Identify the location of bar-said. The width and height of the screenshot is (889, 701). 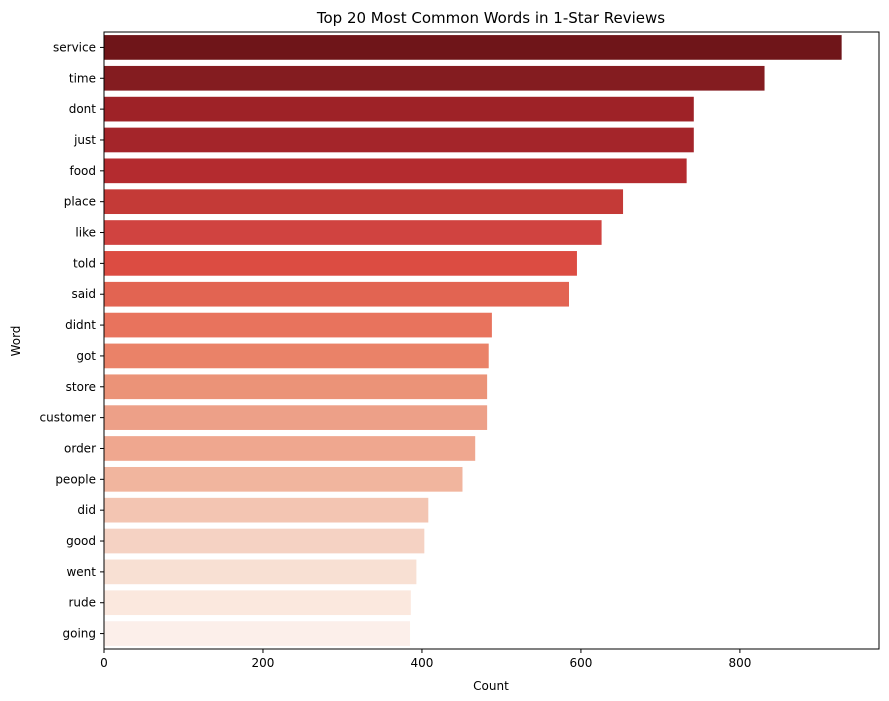
(336, 294).